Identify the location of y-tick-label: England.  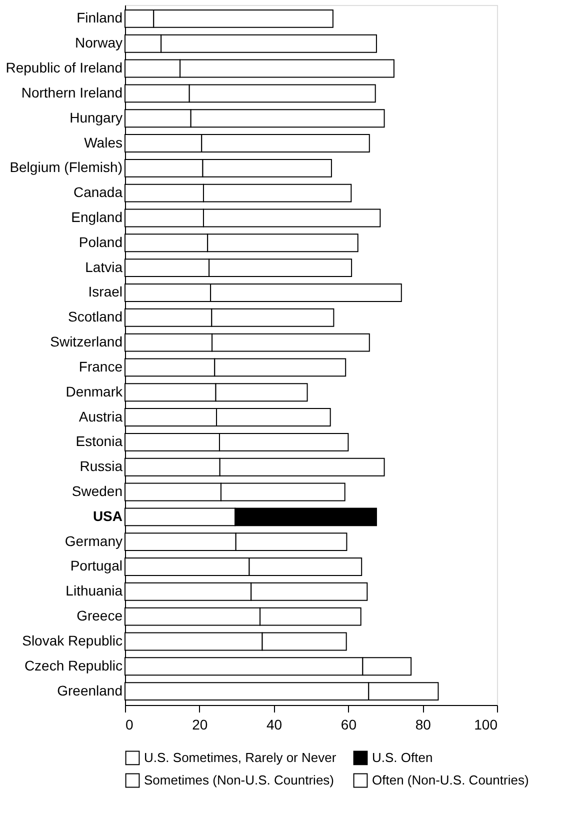
(96, 216).